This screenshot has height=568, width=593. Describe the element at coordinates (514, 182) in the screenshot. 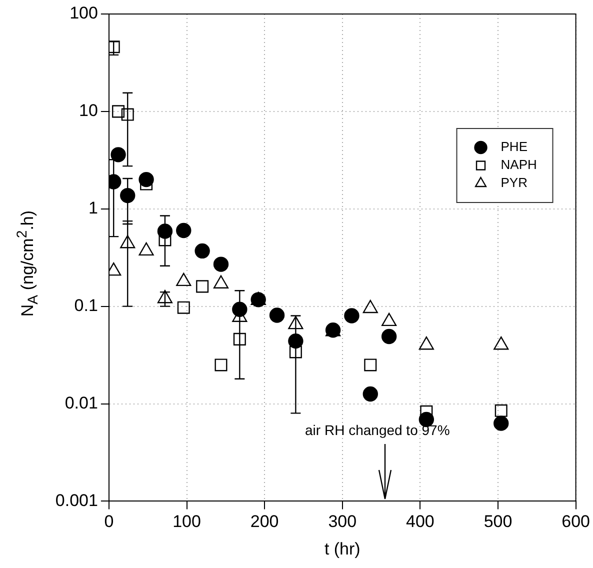

I see `legend-label: PYR` at that location.